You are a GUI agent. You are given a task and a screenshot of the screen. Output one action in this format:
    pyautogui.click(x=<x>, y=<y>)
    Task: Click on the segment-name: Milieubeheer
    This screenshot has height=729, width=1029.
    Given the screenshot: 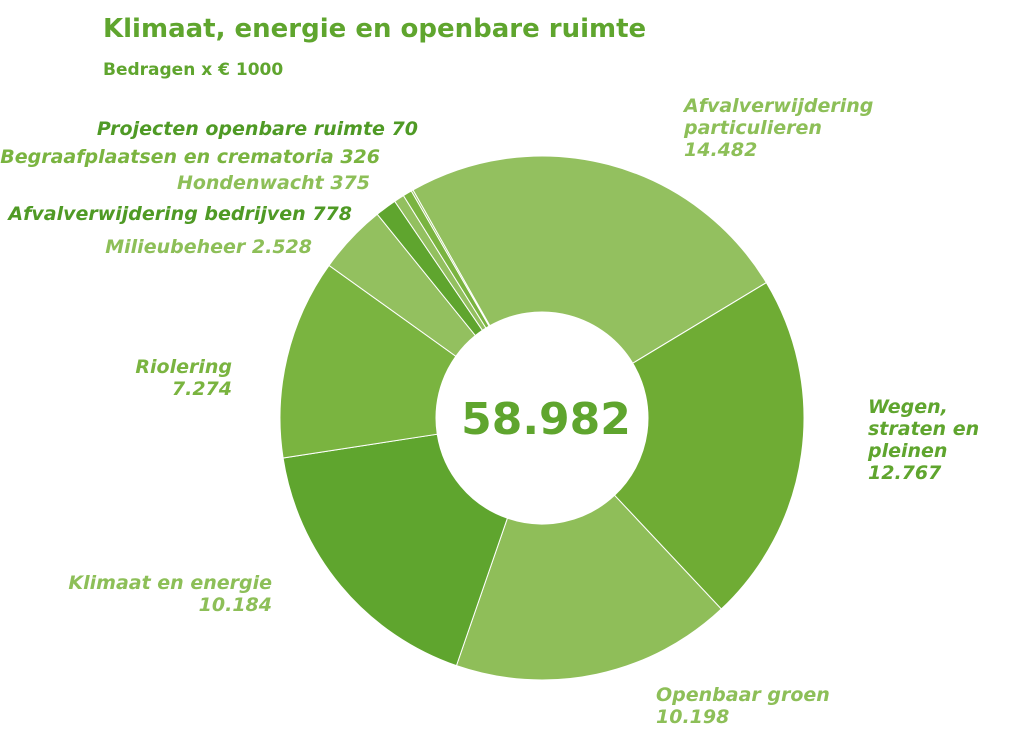 What is the action you would take?
    pyautogui.click(x=175, y=247)
    